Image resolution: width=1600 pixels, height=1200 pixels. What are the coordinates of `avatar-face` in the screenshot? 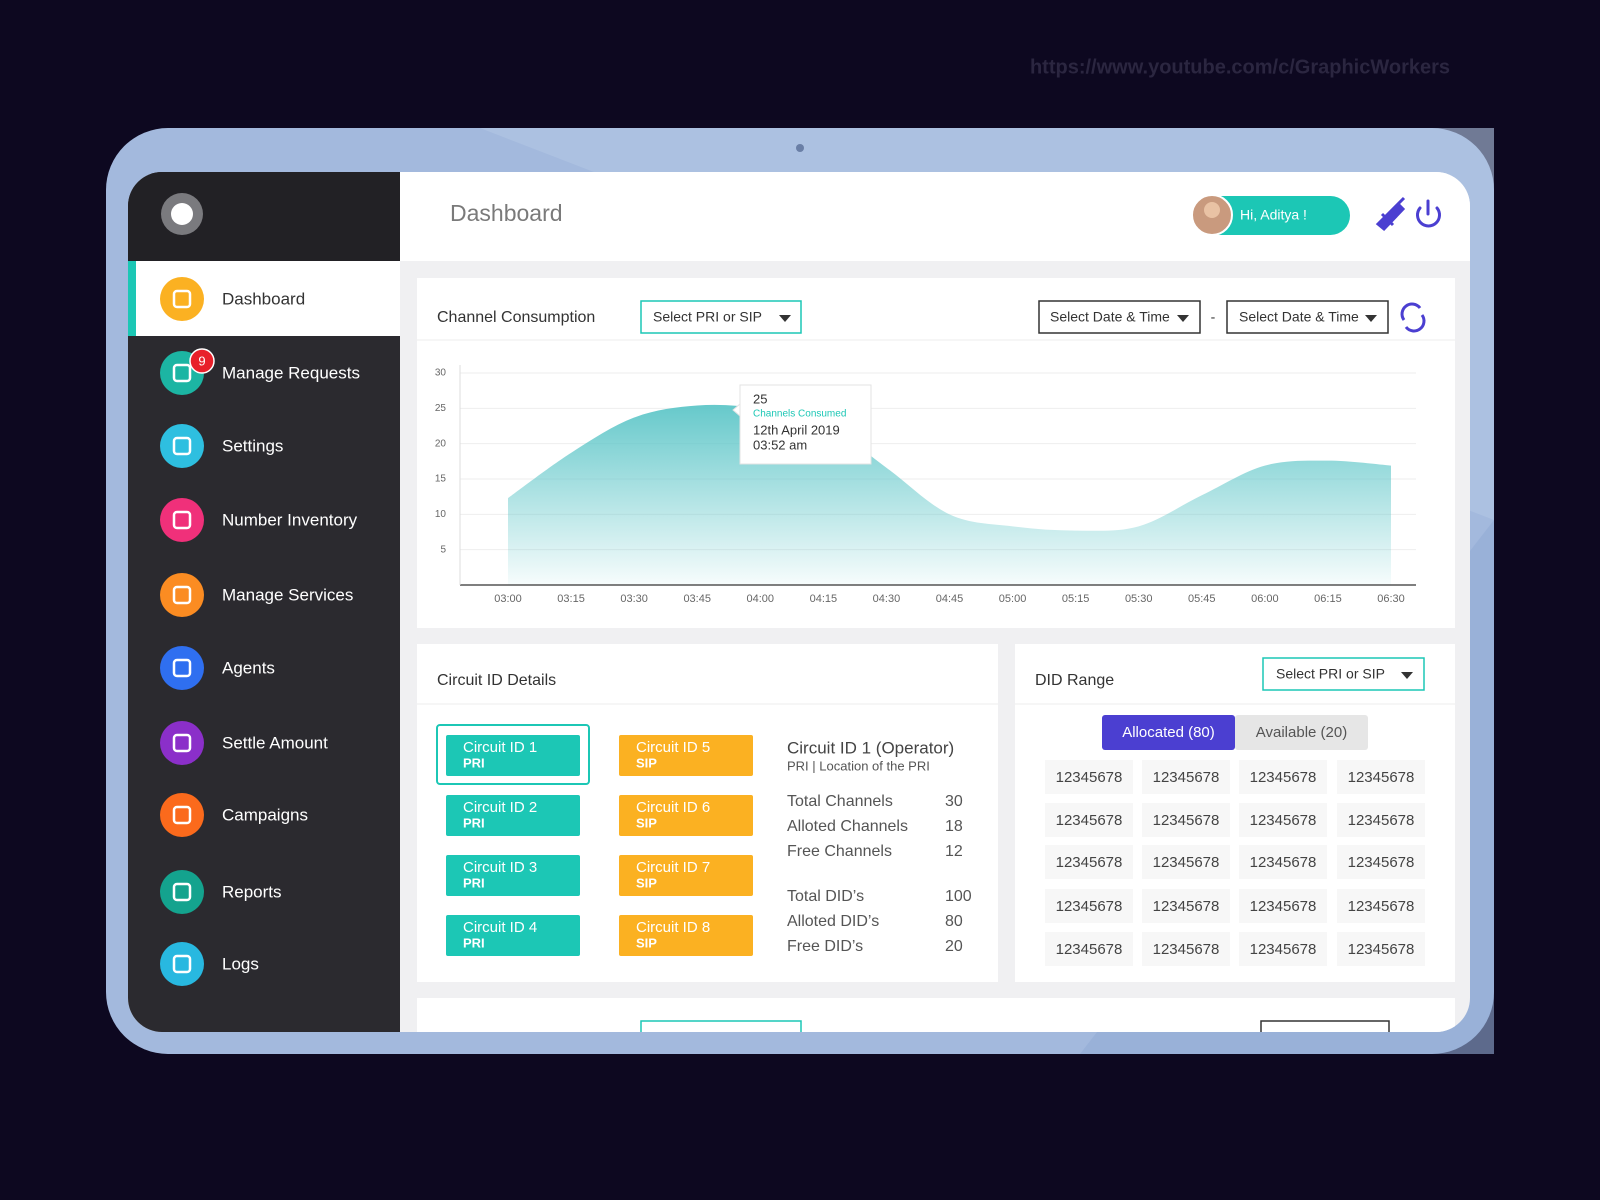 It's located at (1212, 210).